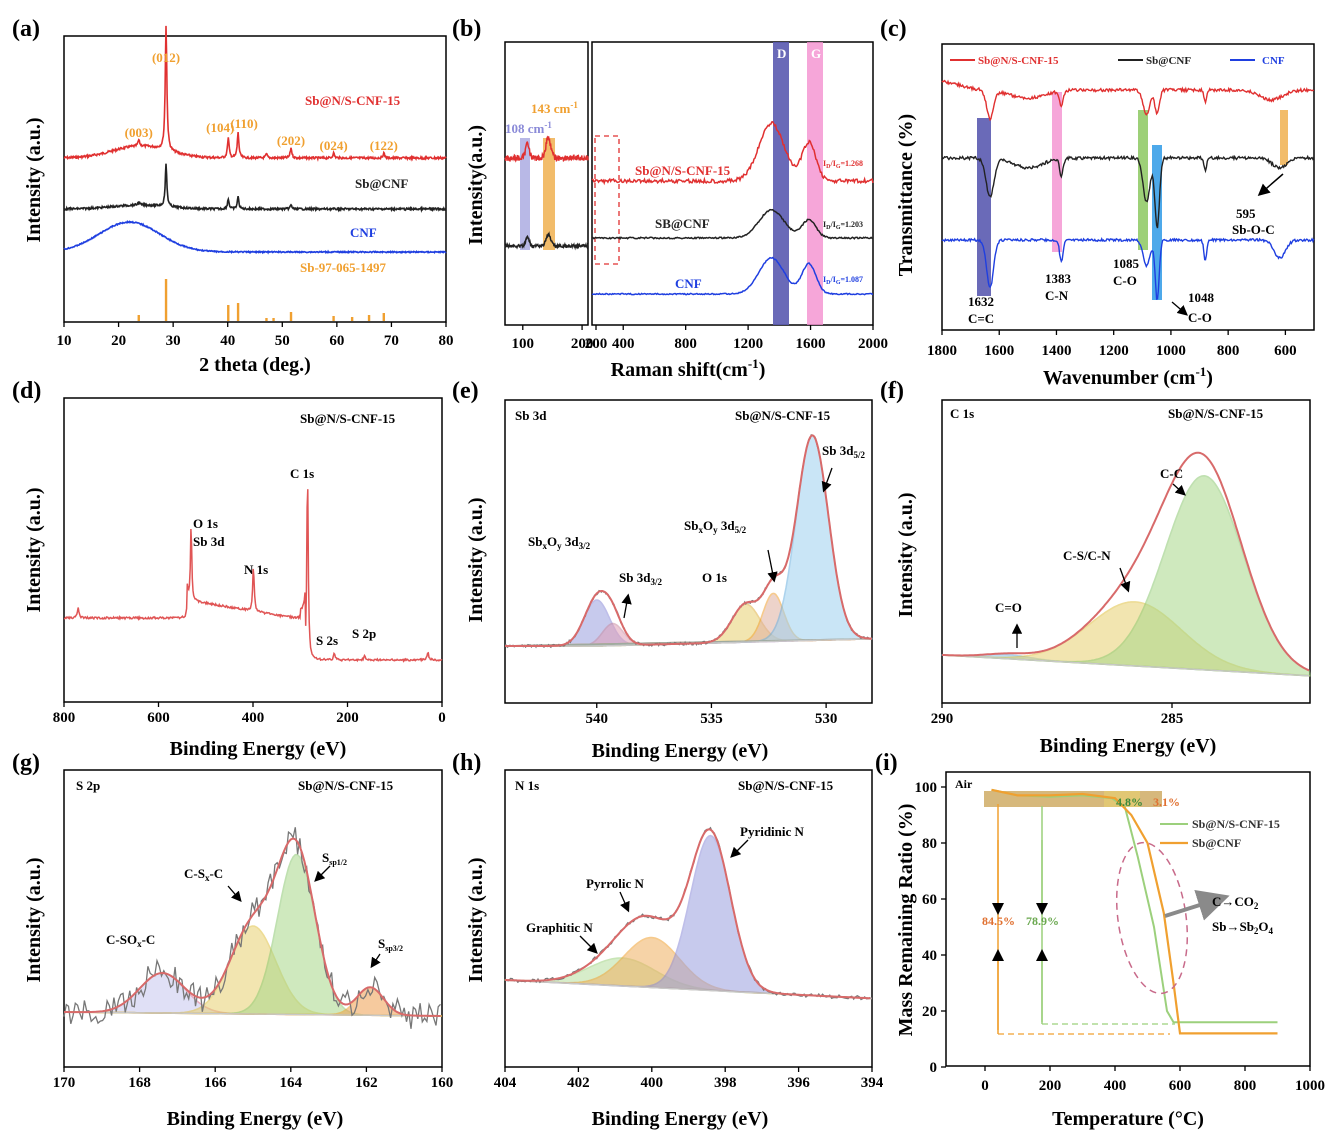 The width and height of the screenshot is (1338, 1145). What do you see at coordinates (559, 927) in the screenshot?
I see `peak-label: Graphitic N` at bounding box center [559, 927].